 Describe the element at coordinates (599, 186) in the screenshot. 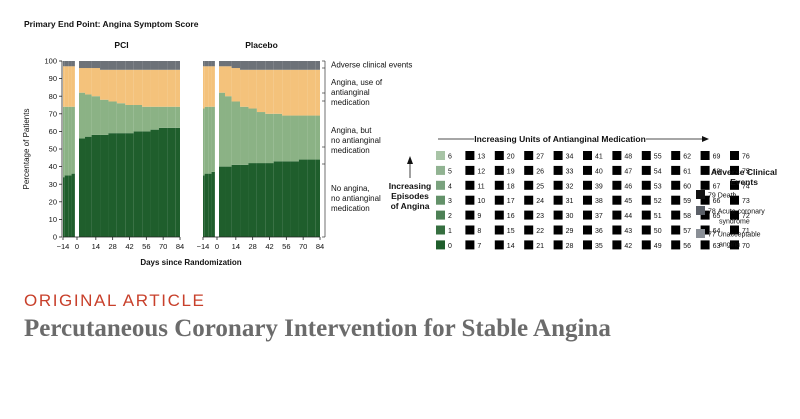

I see `legend-swatch-label: 39` at that location.